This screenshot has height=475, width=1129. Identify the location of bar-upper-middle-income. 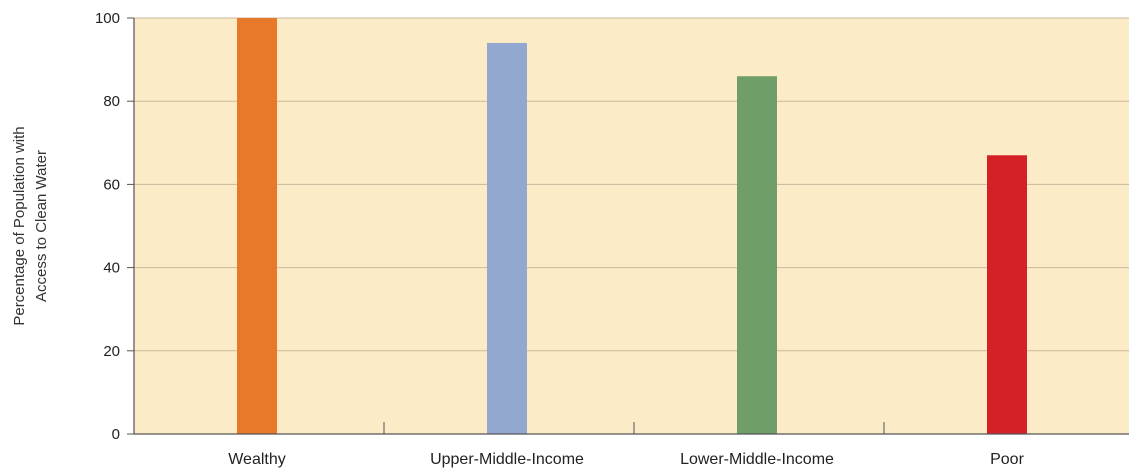
(507, 238).